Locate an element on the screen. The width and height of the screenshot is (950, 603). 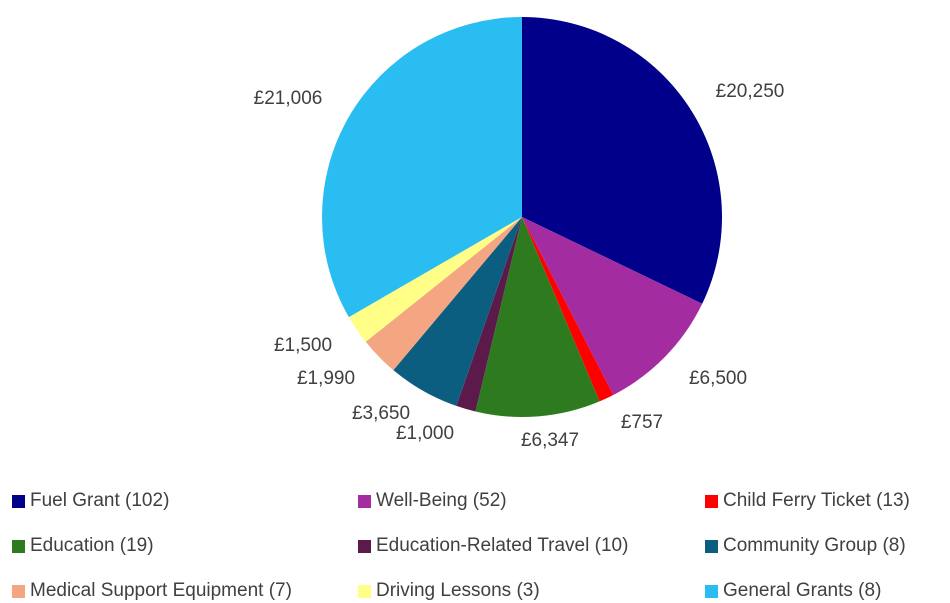
data-label-6: £3,650 is located at coordinates (381, 413).